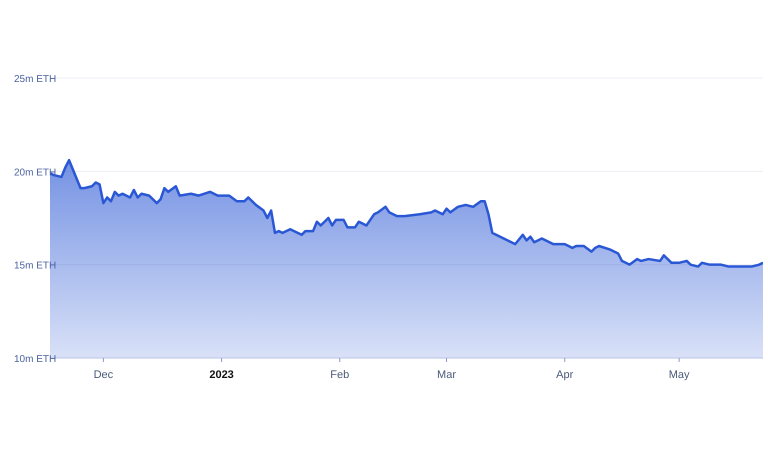 The height and width of the screenshot is (463, 768). I want to click on y-tick-label: 20m ETH, so click(35, 172).